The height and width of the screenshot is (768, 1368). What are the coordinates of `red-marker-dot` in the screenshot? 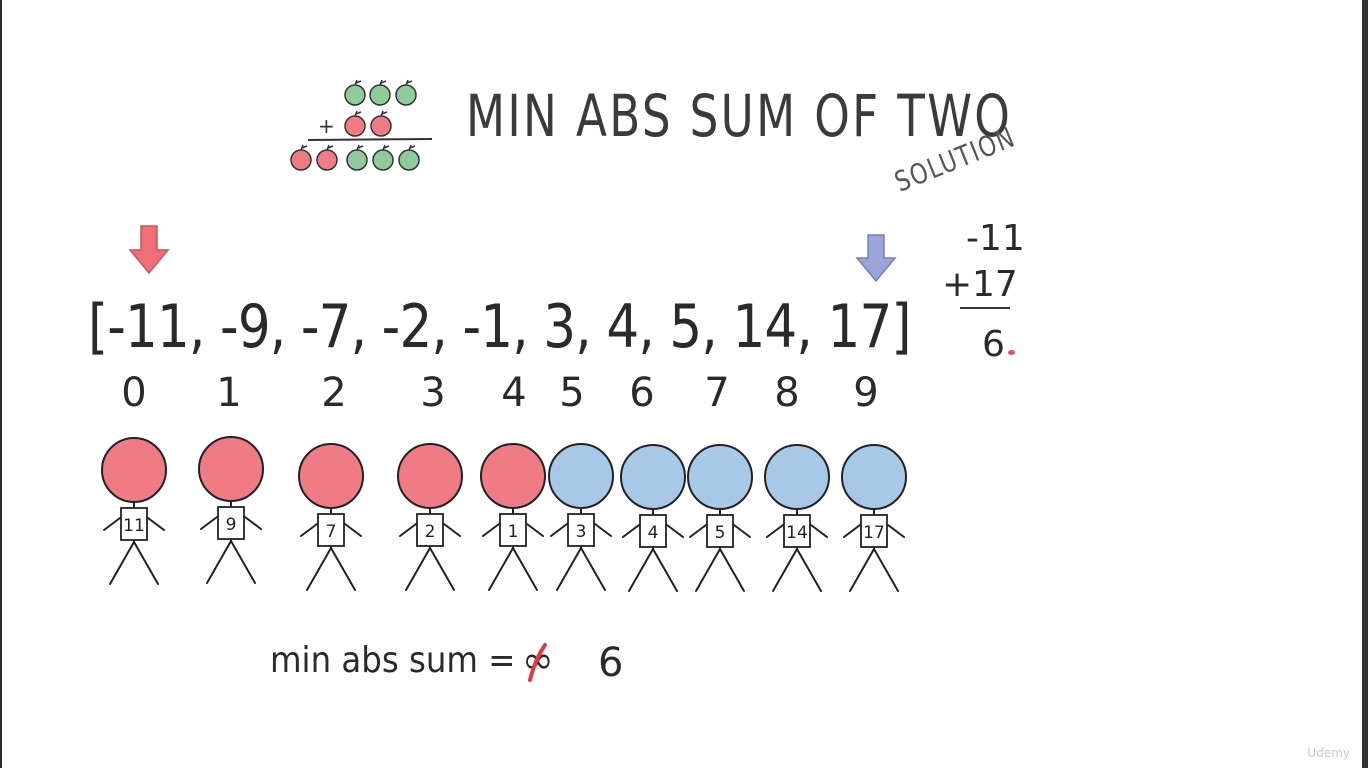 It's located at (1011, 352).